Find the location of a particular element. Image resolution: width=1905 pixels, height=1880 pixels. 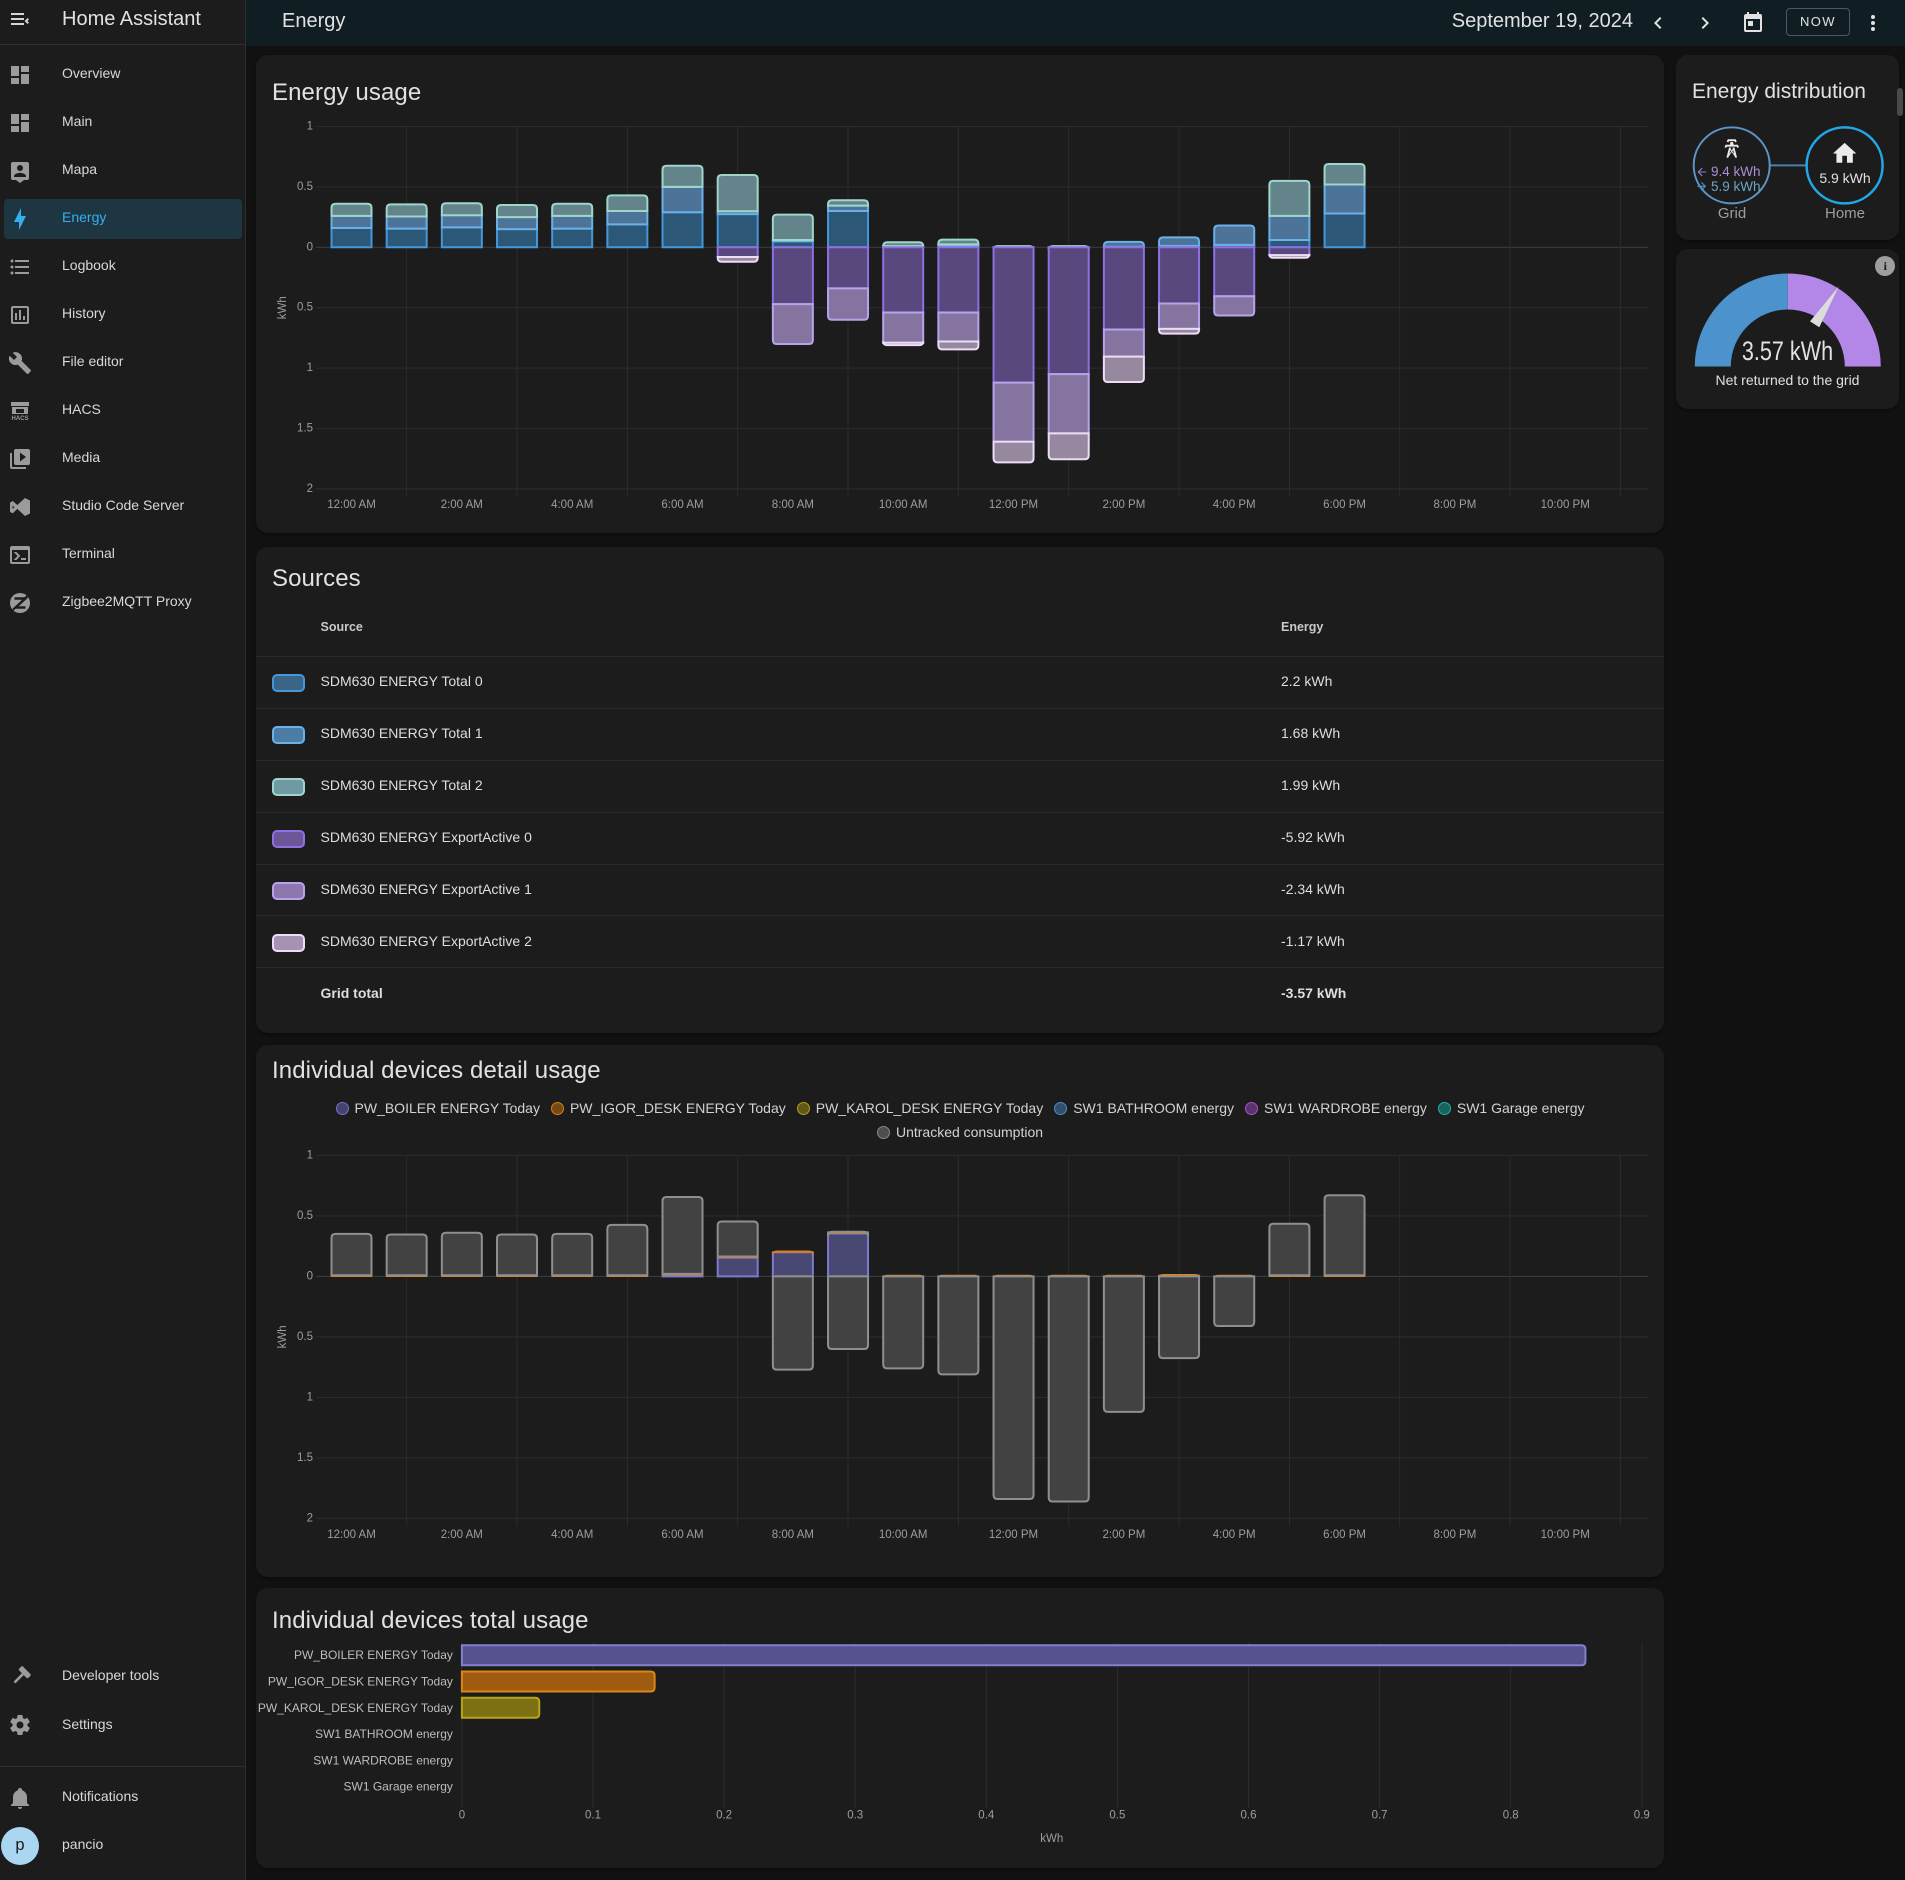

svg-text: SW1 WARDROBE energy is located at coordinates (383, 1760).